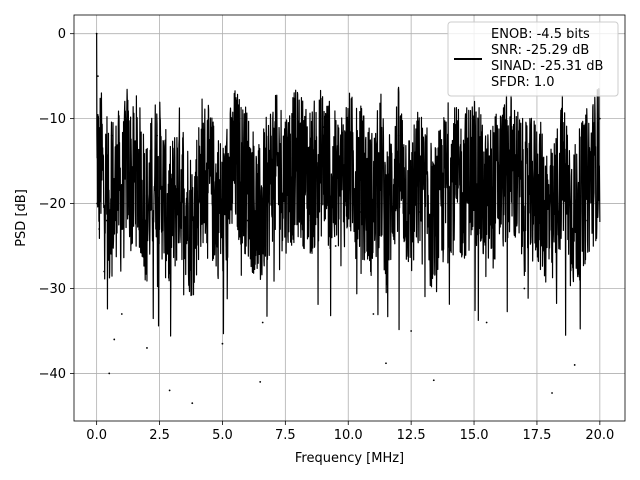 This screenshot has width=640, height=480. Describe the element at coordinates (52, 204) in the screenshot. I see `y-tick-label: −20` at that location.